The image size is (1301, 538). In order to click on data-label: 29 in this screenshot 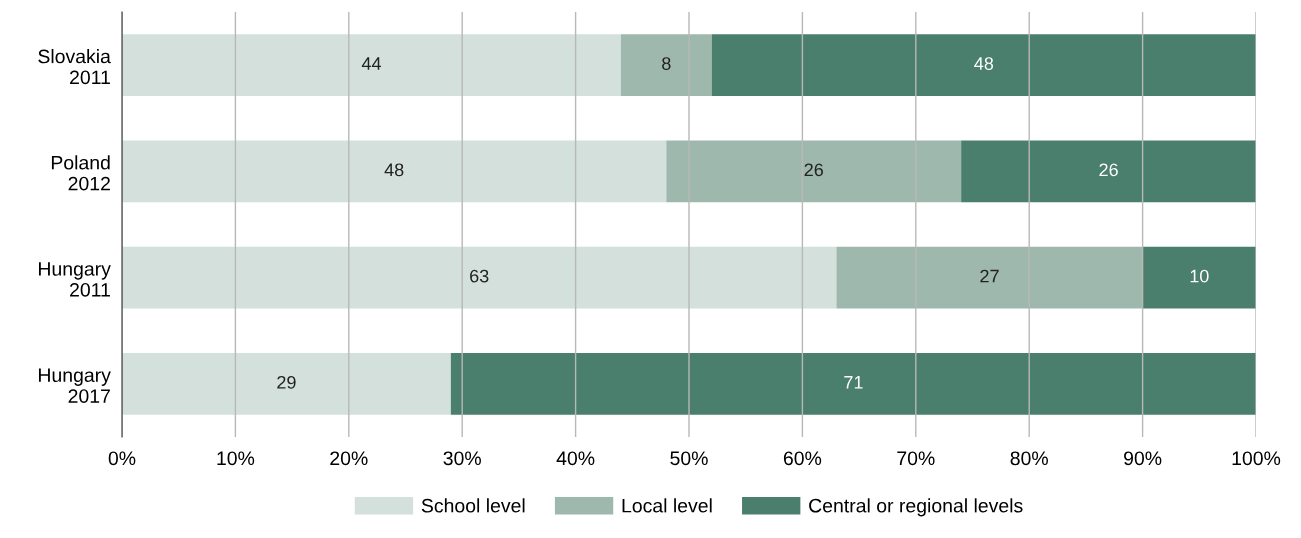, I will do `click(286, 382)`.